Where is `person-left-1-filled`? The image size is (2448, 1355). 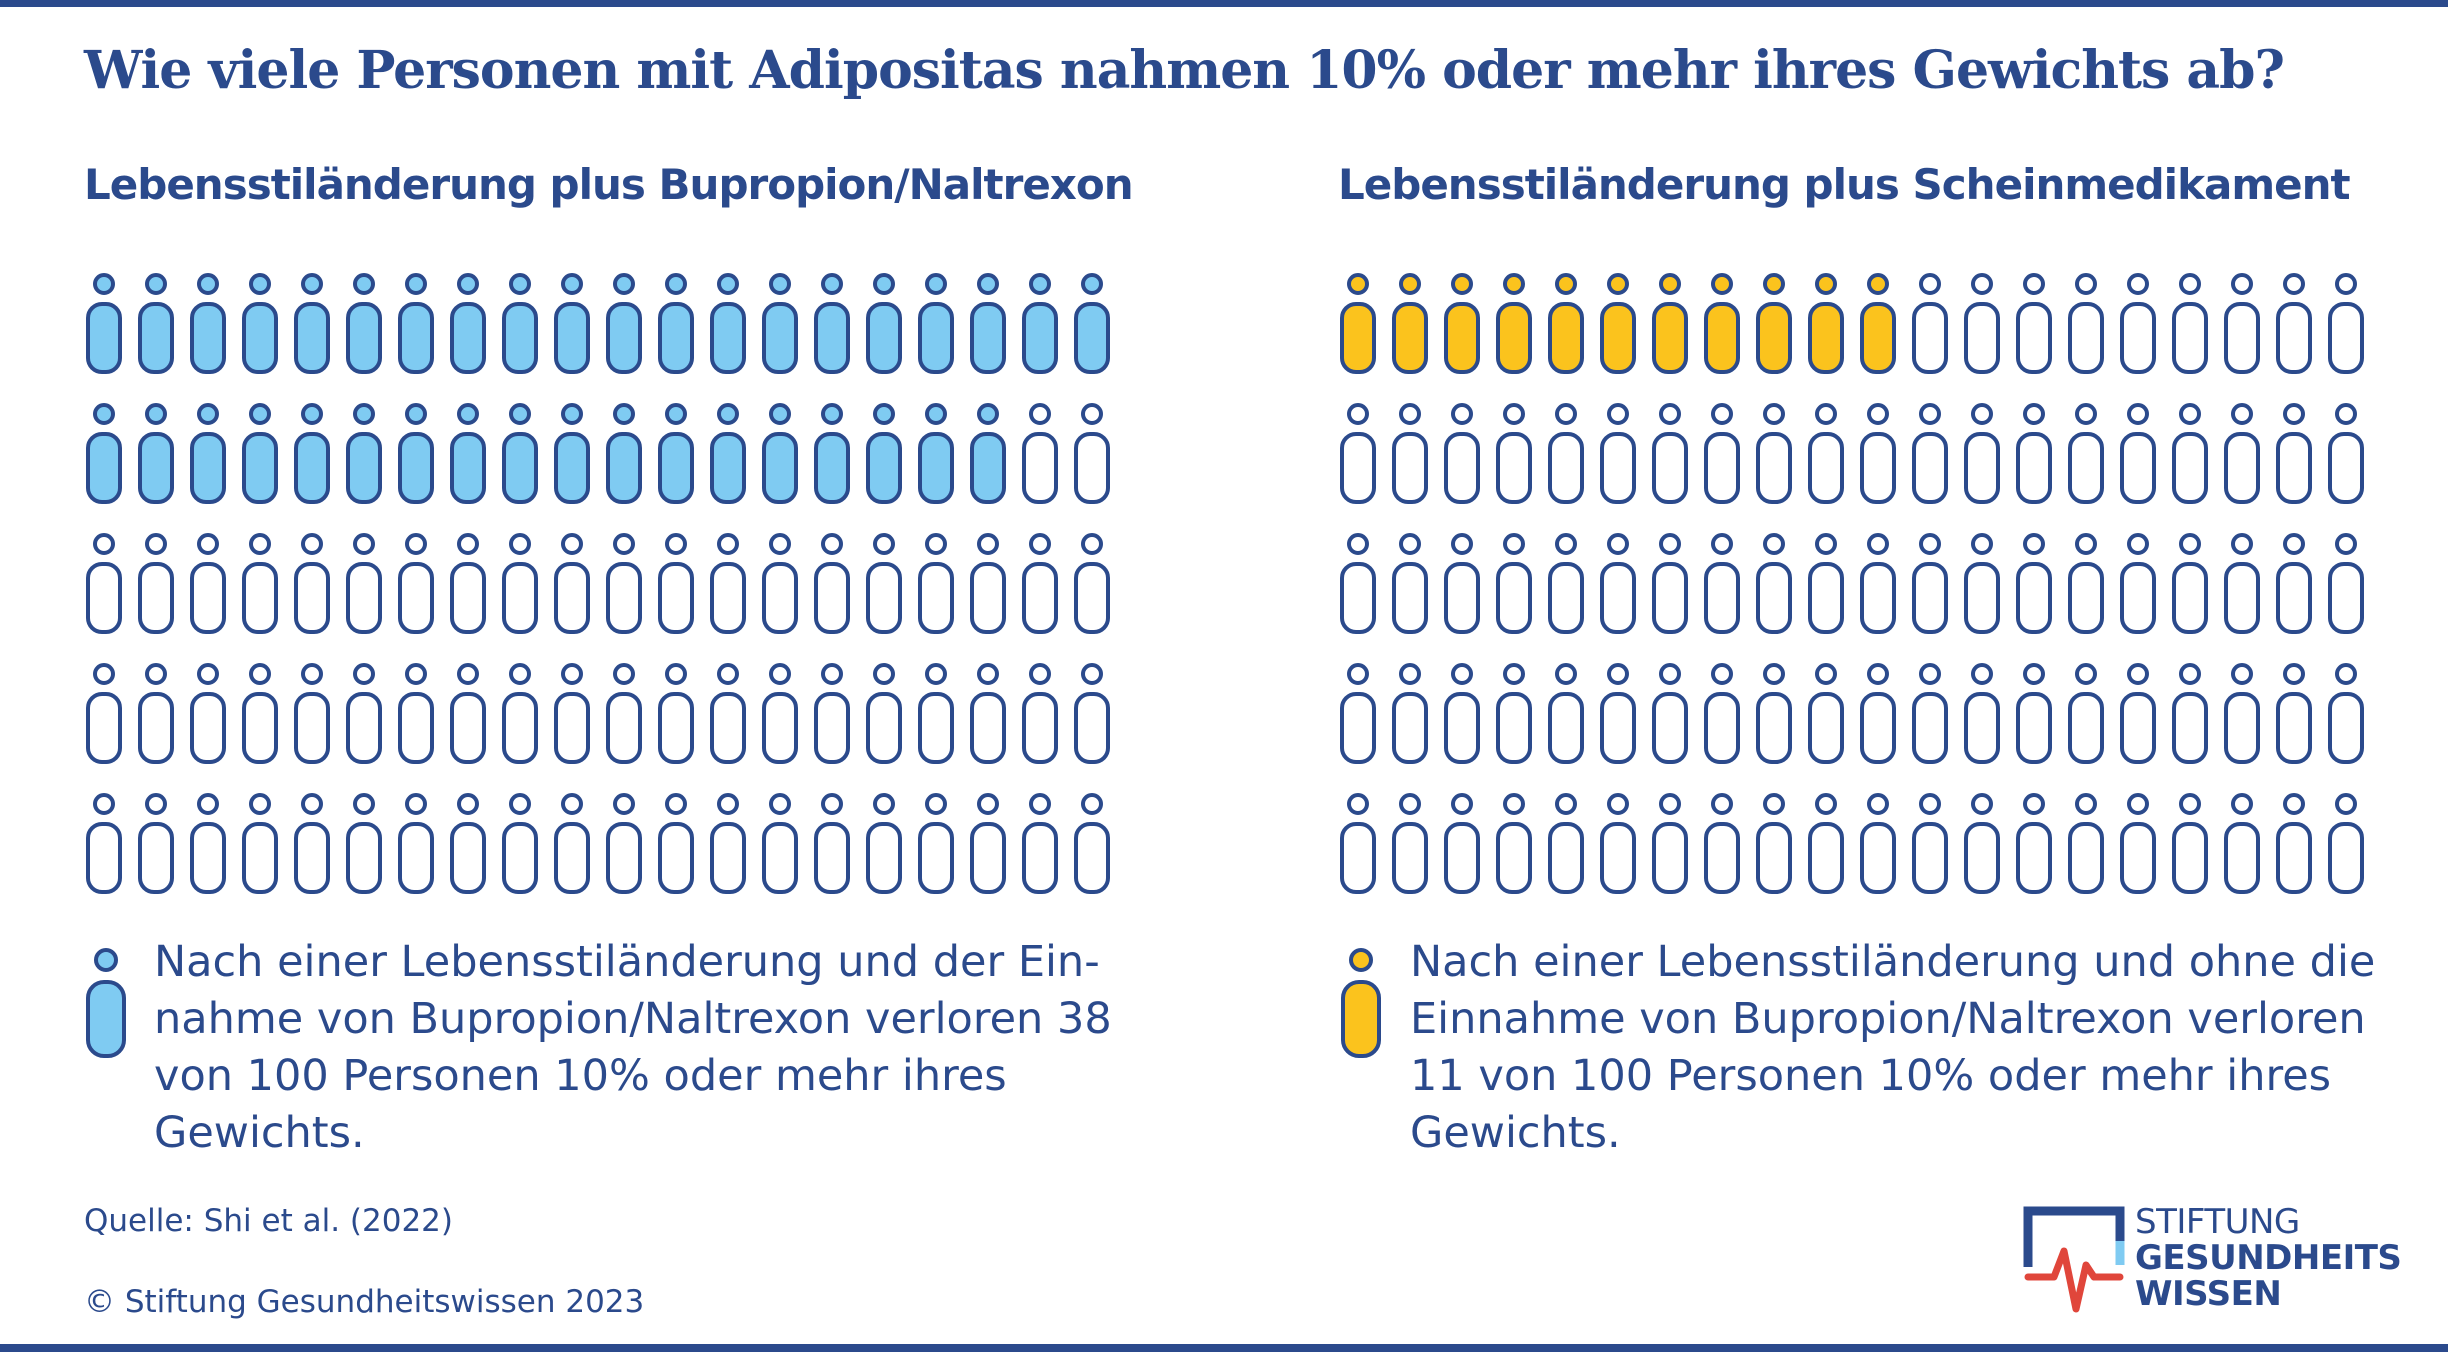 person-left-1-filled is located at coordinates (104, 323).